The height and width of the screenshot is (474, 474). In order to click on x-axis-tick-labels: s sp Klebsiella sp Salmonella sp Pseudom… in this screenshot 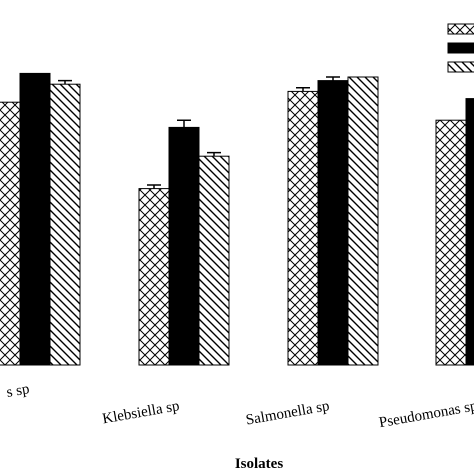, I will do `click(239, 406)`.